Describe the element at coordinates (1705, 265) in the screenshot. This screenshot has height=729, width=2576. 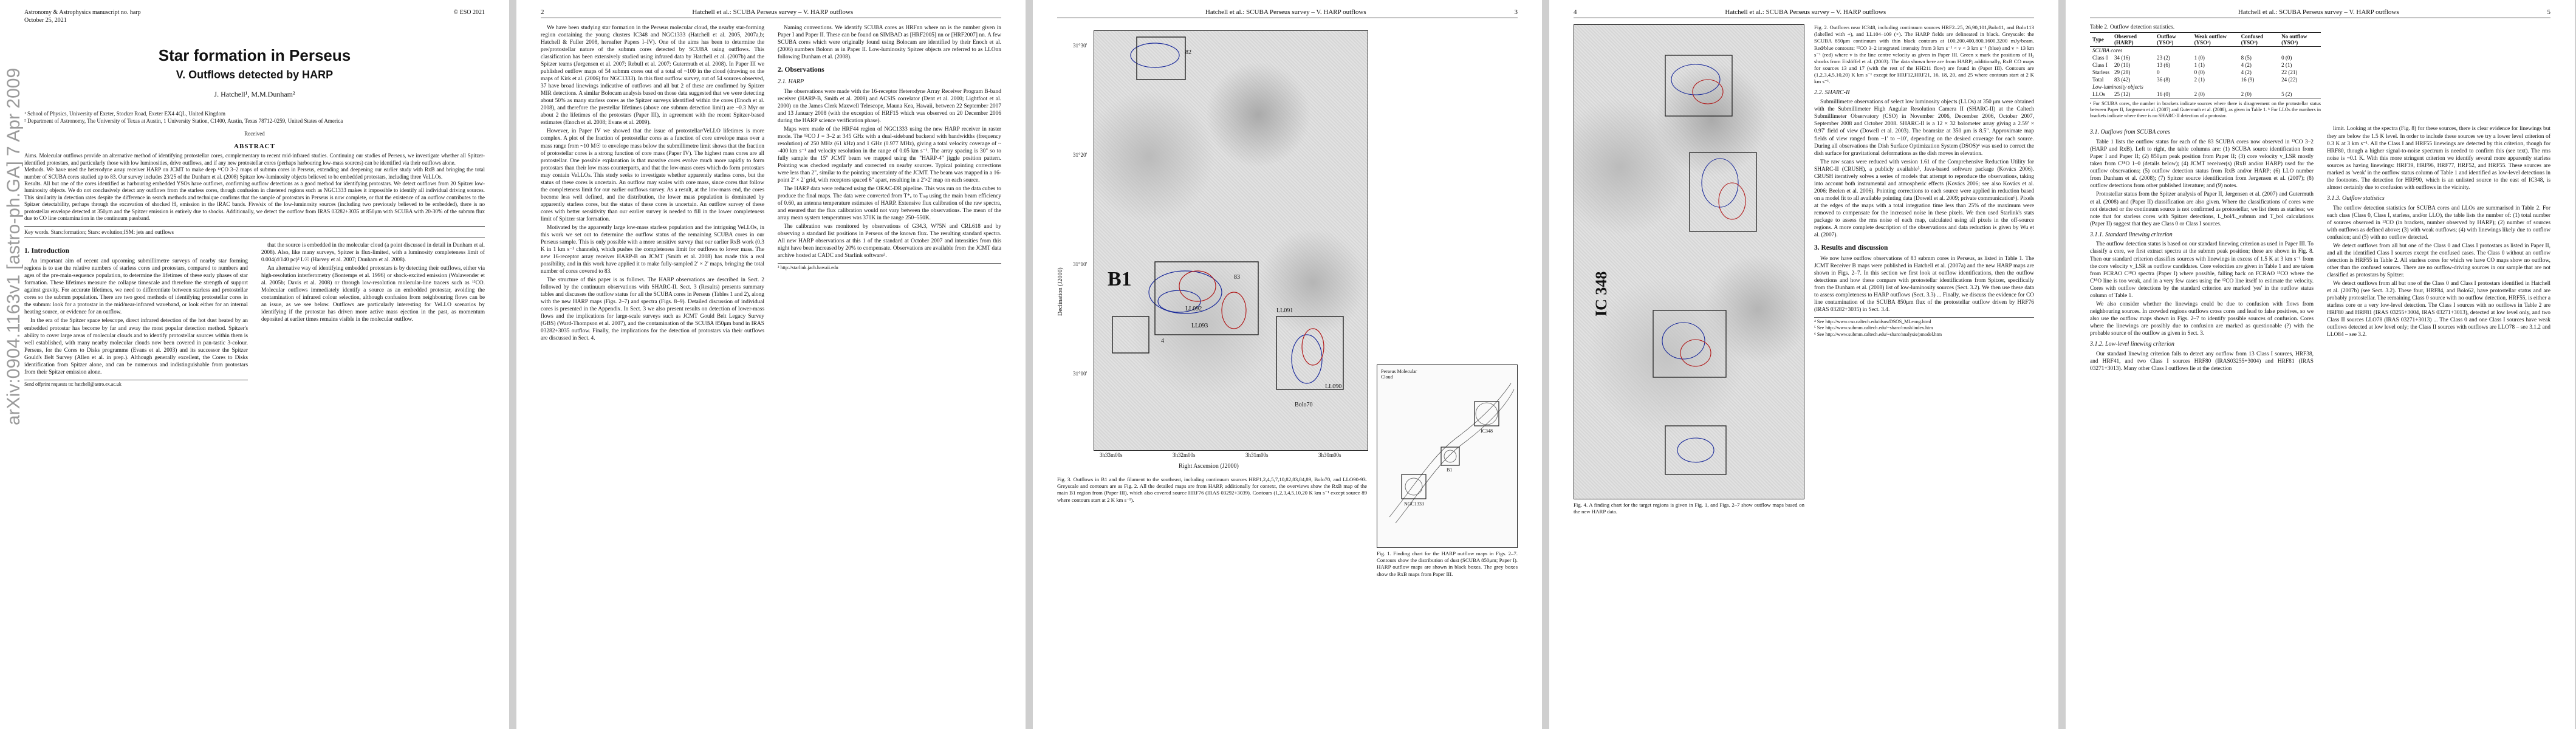
I see `ic348-contours` at that location.